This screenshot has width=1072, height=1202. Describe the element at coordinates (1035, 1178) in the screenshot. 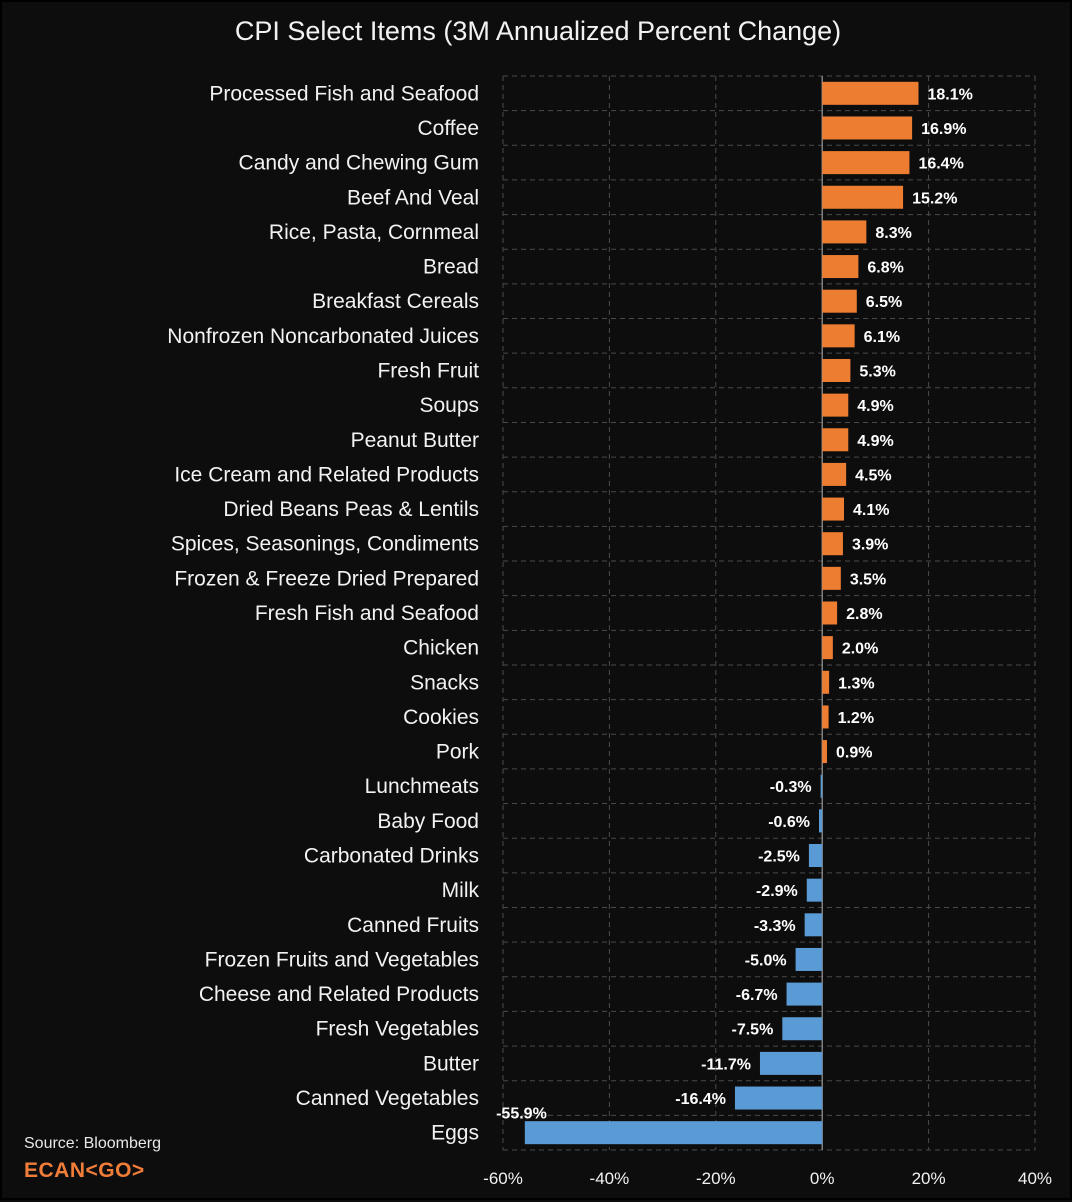

I see `x-tick-label: 40%` at that location.